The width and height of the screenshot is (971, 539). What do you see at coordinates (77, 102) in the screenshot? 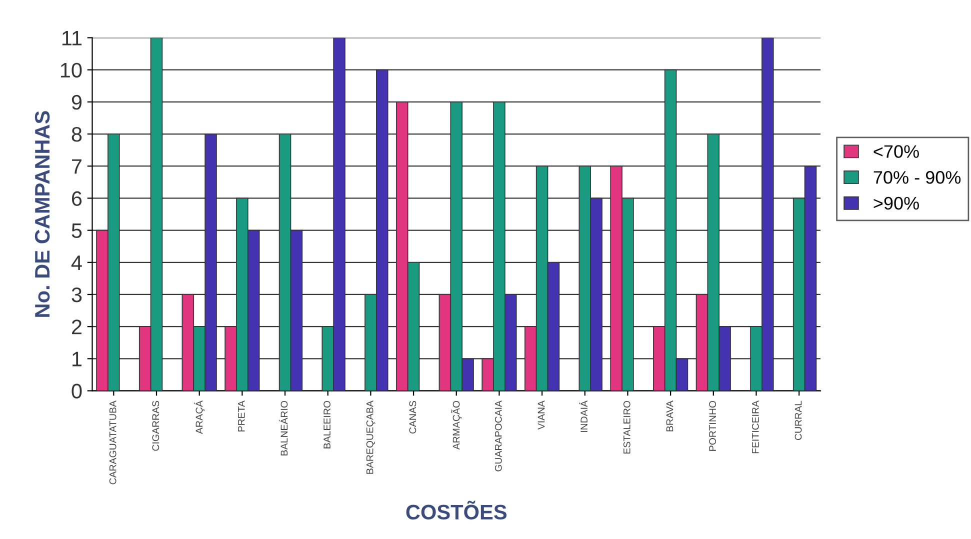
I see `y-tick-label: 9` at bounding box center [77, 102].